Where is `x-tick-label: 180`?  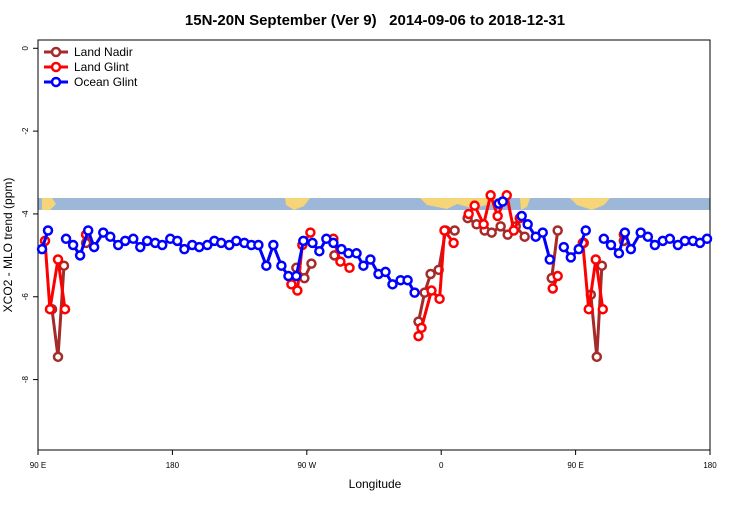
x-tick-label: 180 is located at coordinates (710, 465).